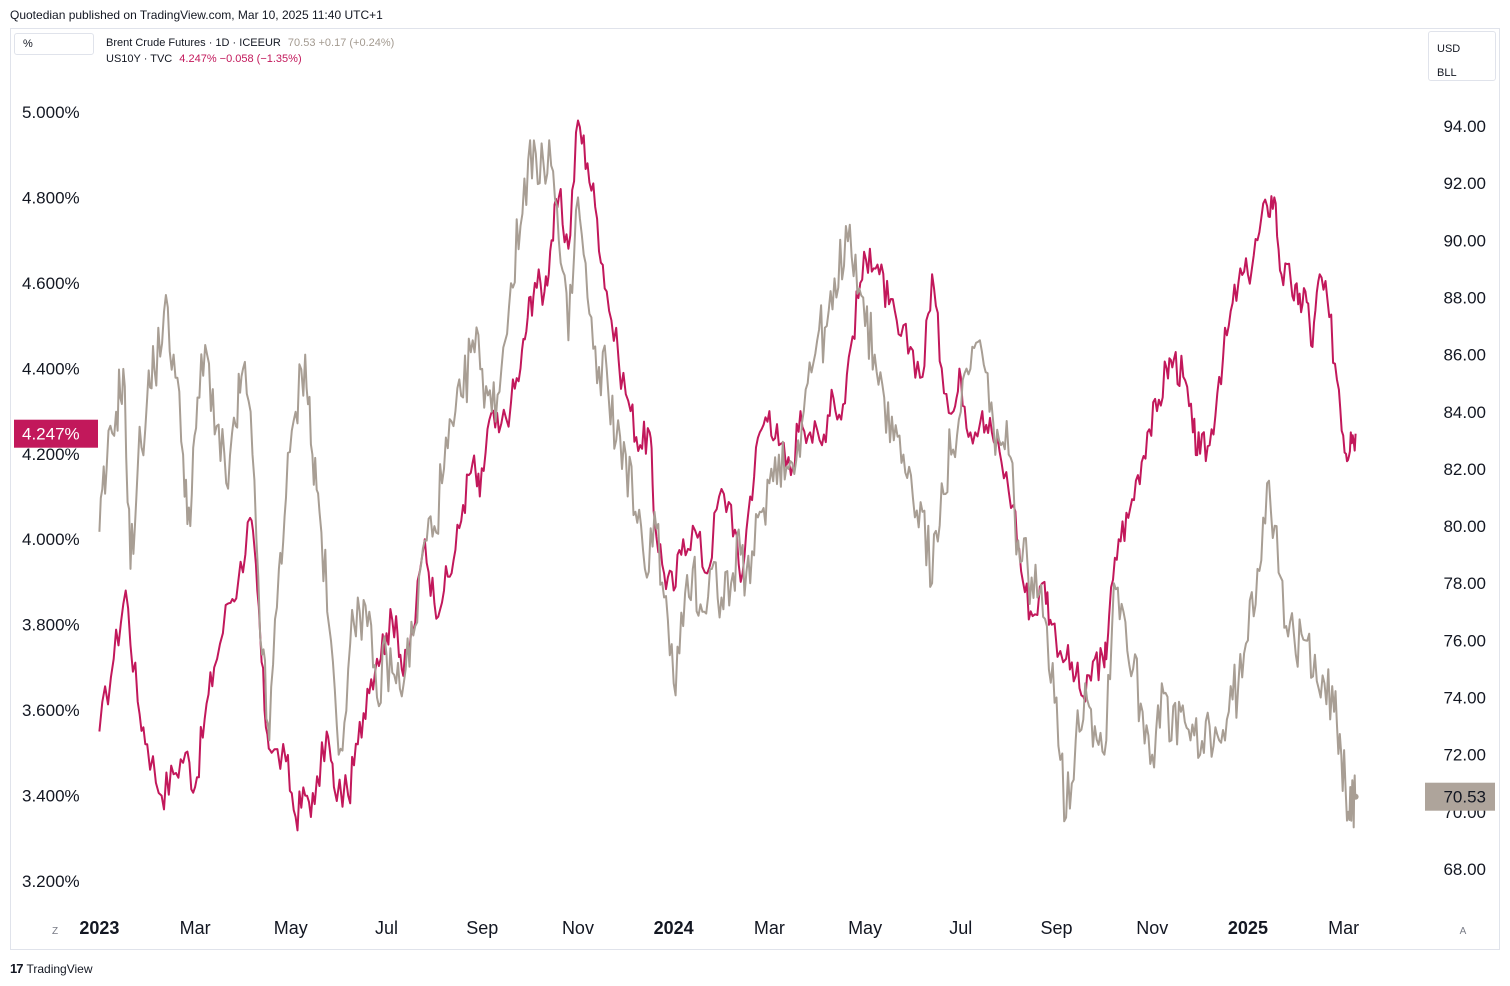 Image resolution: width=1510 pixels, height=986 pixels. I want to click on footer: 17 TradingView, so click(51, 968).